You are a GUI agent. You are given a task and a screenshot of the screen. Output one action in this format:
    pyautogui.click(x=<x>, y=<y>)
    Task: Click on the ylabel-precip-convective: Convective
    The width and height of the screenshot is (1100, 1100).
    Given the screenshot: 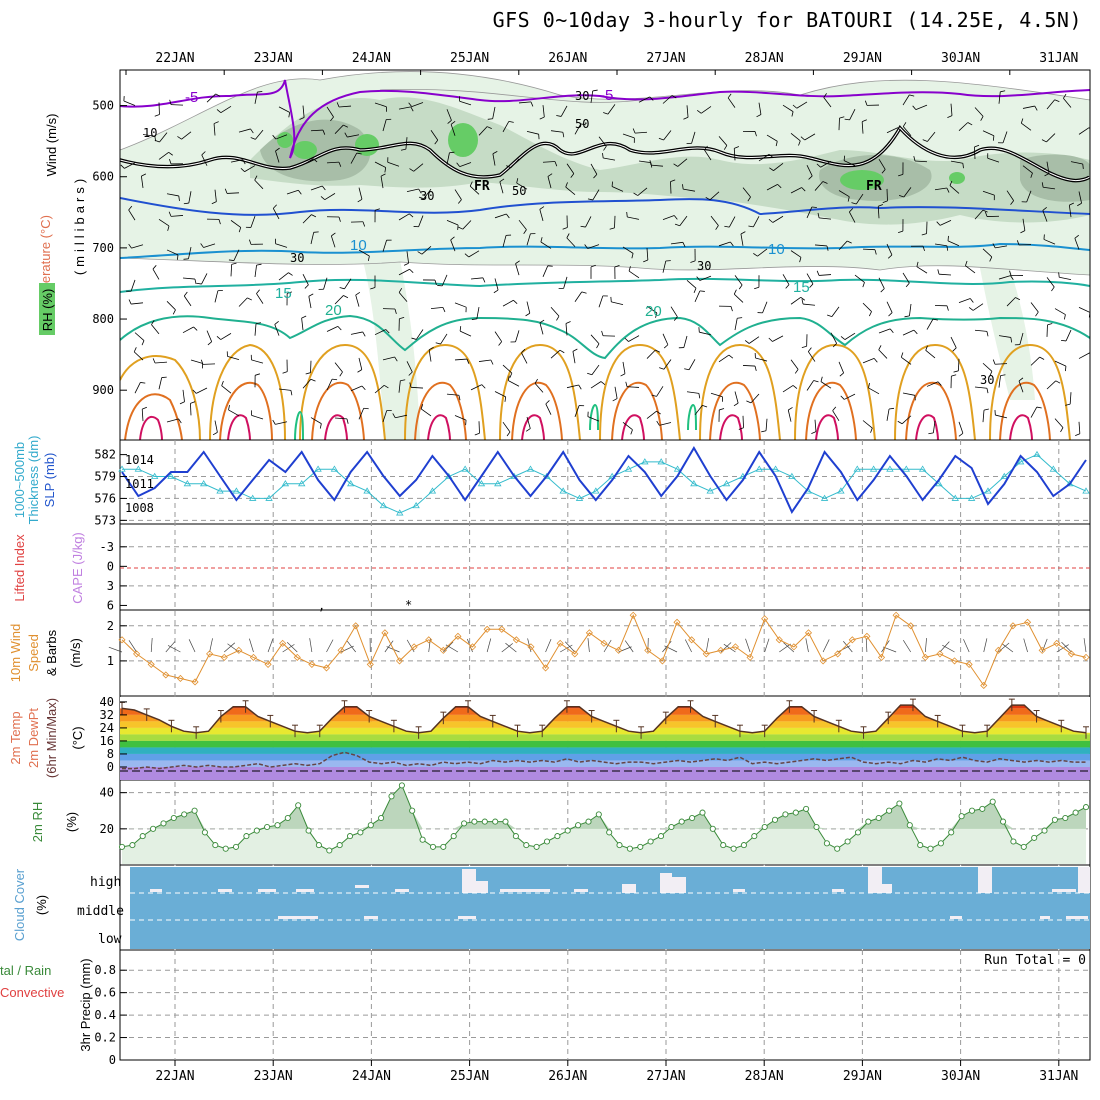 What is the action you would take?
    pyautogui.click(x=32, y=992)
    